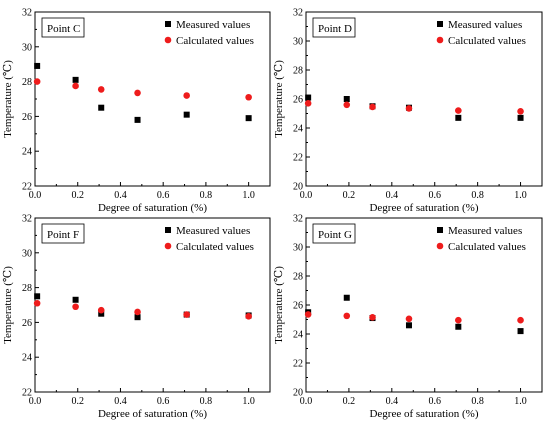 The image size is (550, 422). I want to click on panel-title: Point C, so click(63, 29).